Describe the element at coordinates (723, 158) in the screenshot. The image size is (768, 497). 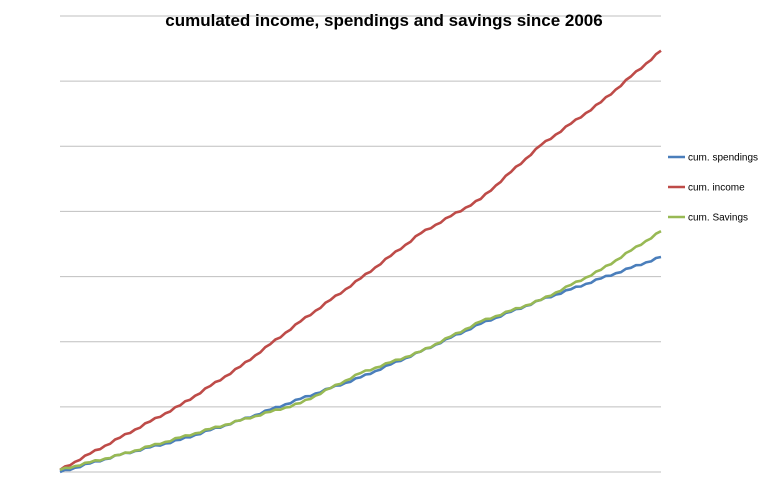
I see `legend-label: cum. spendings` at that location.